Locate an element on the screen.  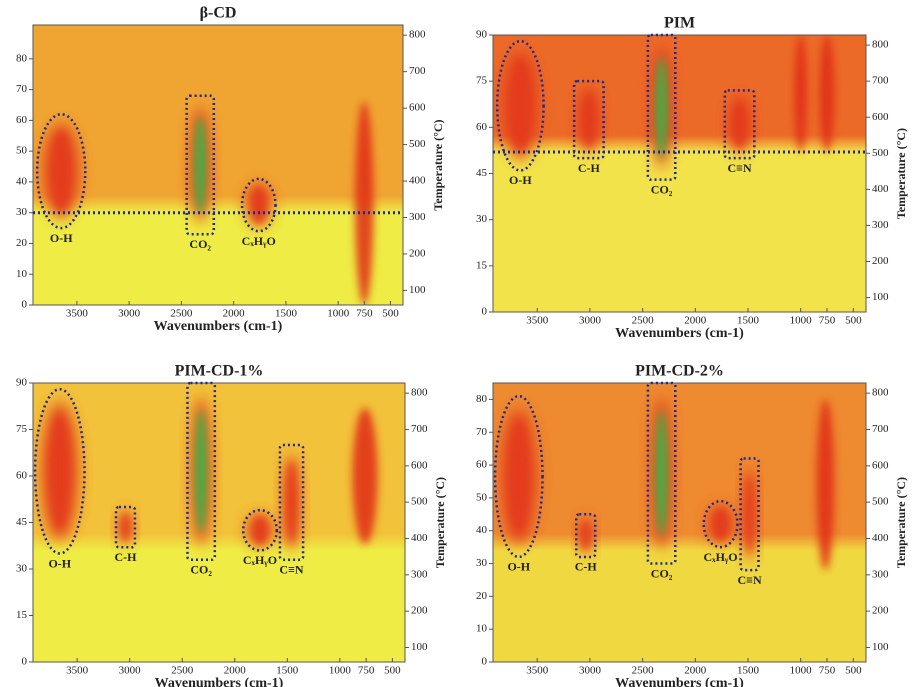
region-label: O-H is located at coordinates (61, 238).